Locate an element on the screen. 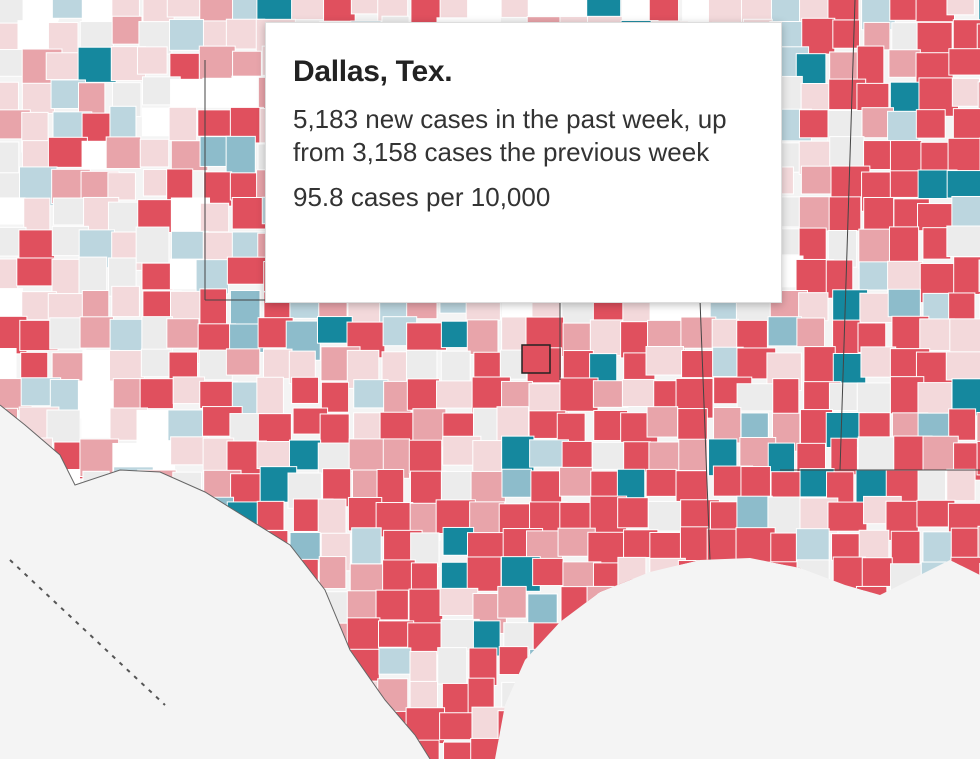 Image resolution: width=980 pixels, height=759 pixels. dallas-county-highlight is located at coordinates (536, 359).